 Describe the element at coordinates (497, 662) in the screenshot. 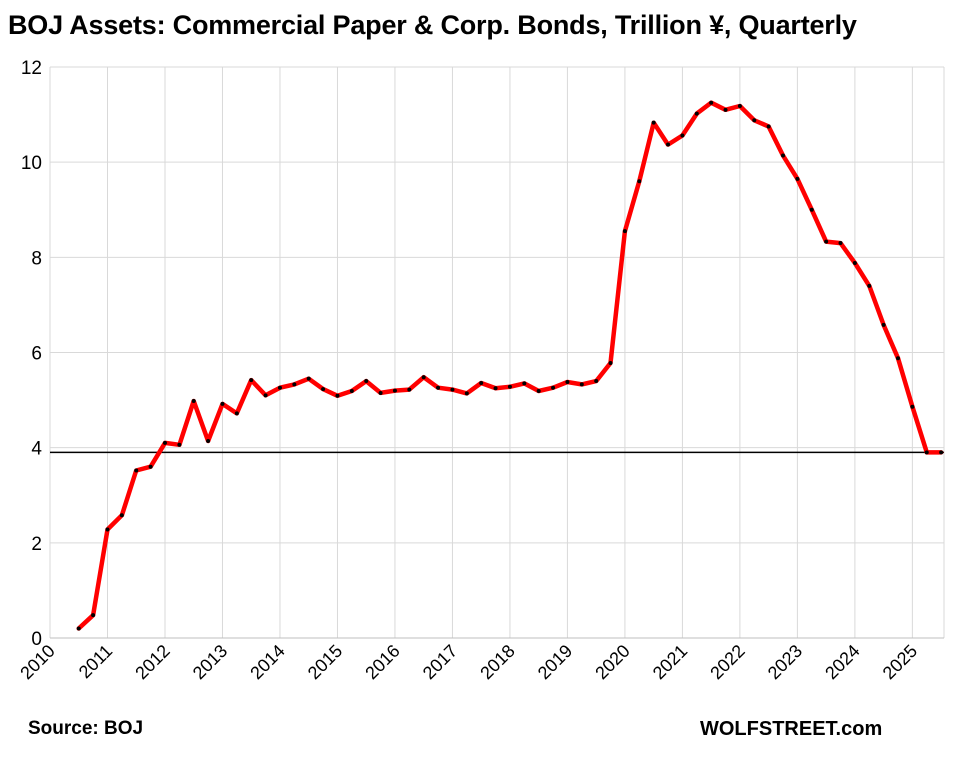

I see `x-tick-label: 2018` at that location.